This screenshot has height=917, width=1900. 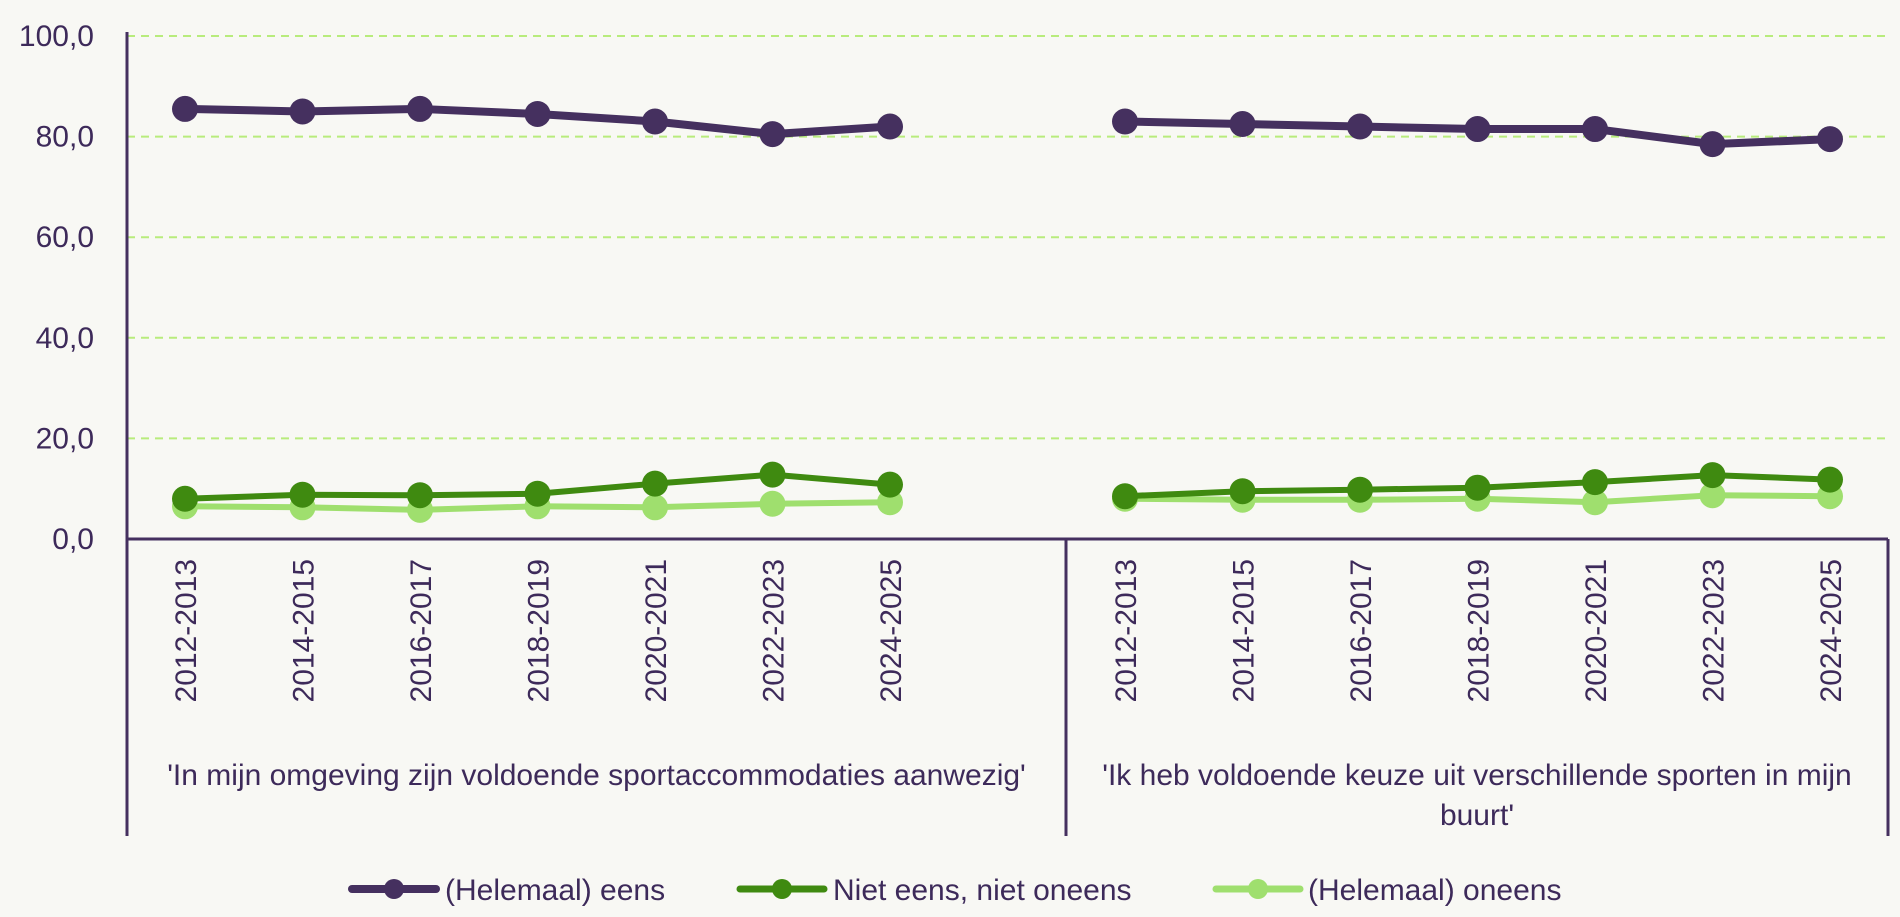 What do you see at coordinates (982, 890) in the screenshot?
I see `legend-label: Niet eens, niet oneens` at bounding box center [982, 890].